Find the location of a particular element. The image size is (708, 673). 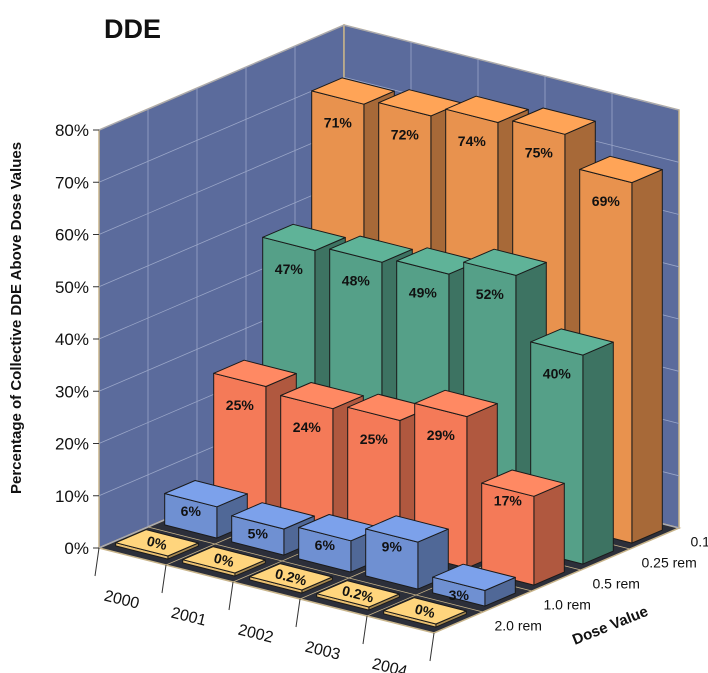

data-label: 48% is located at coordinates (356, 281).